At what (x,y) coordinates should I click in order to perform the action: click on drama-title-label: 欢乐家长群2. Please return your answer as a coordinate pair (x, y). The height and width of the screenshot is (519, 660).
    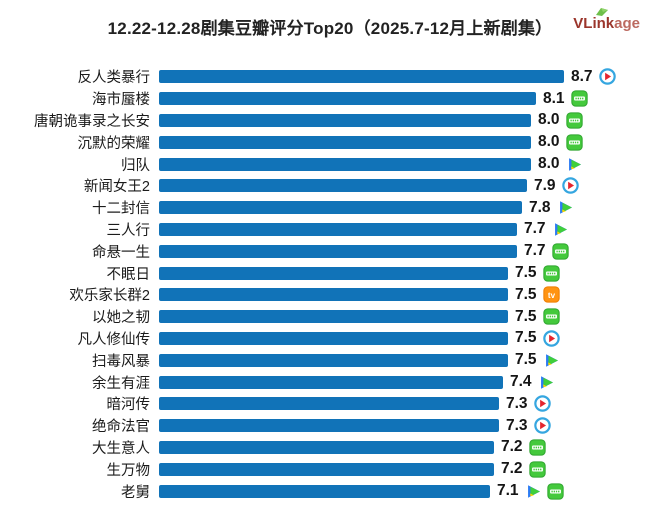
    Looking at the image, I should click on (109, 296).